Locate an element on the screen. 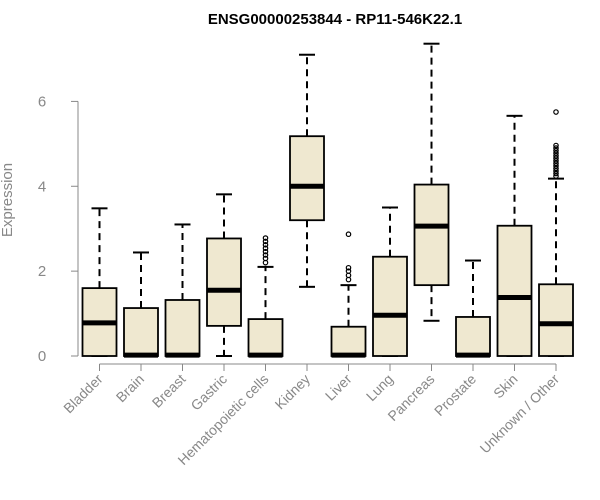 The image size is (600, 500). chart-title: ENSG00000253844 - RP11-546K22.1 is located at coordinates (335, 19).